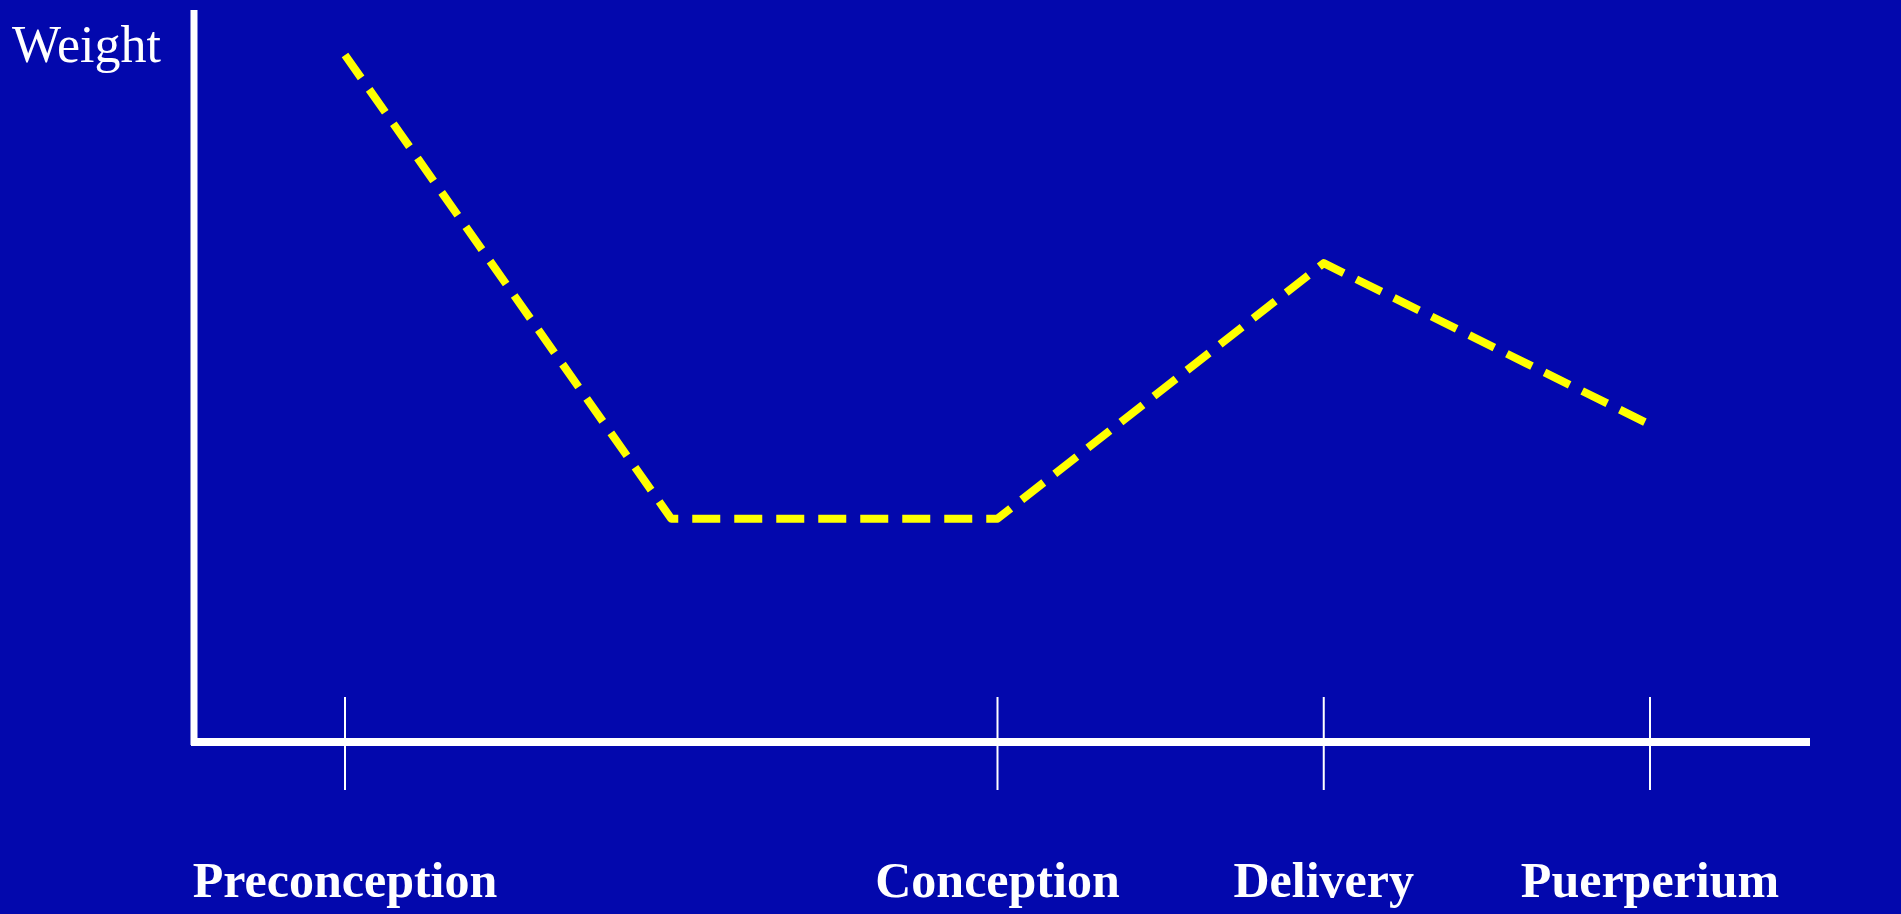 The height and width of the screenshot is (914, 1901). Describe the element at coordinates (345, 880) in the screenshot. I see `x-tick-label: Preconception` at that location.